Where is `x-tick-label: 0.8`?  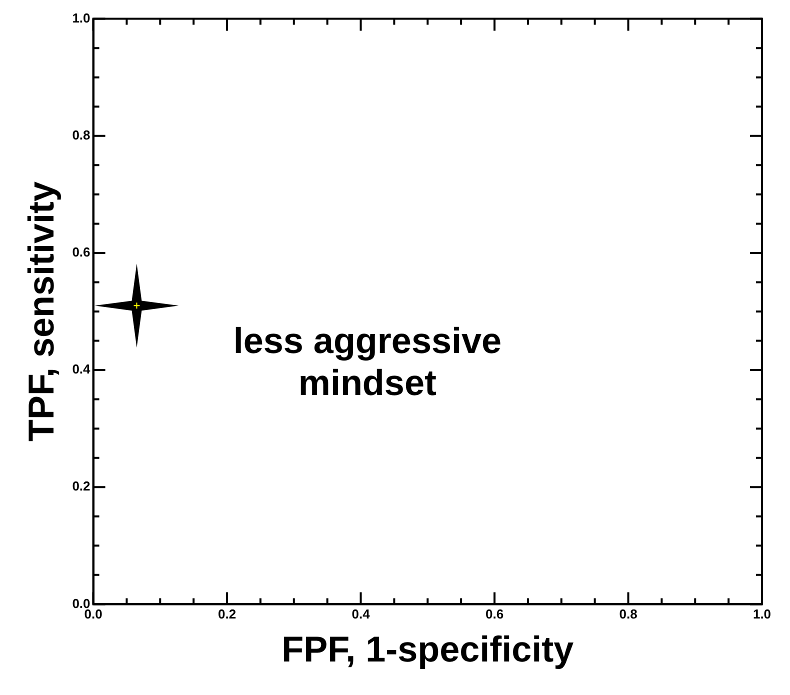
x-tick-label: 0.8 is located at coordinates (628, 614).